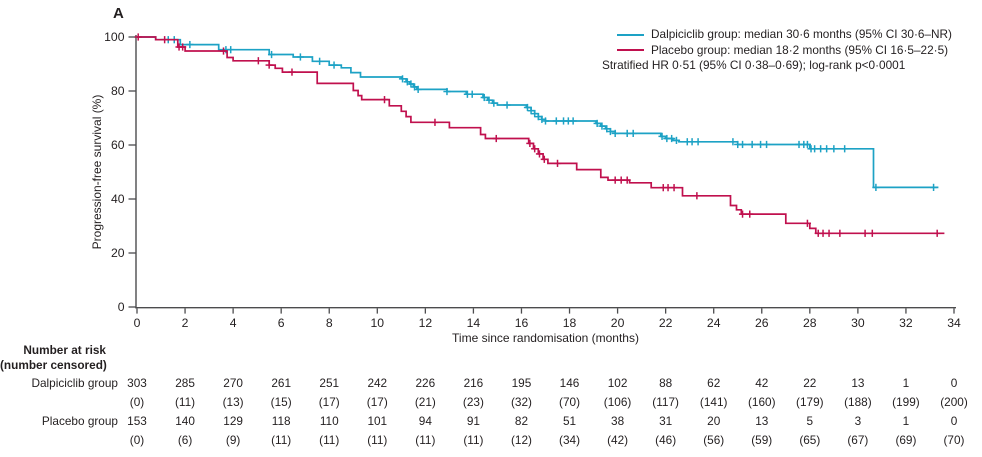 The image size is (982, 457). I want to click on at-risk-count: 303, so click(137, 383).